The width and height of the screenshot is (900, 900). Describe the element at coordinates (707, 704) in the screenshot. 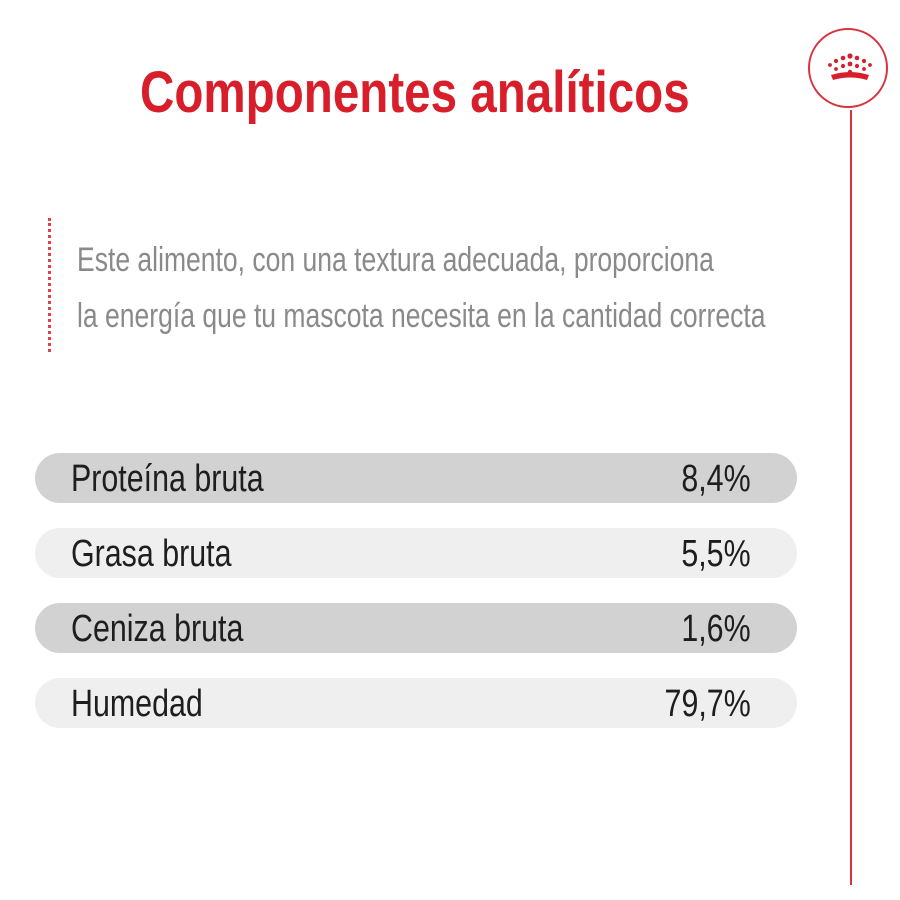

I see `component-value: 79,7%` at that location.